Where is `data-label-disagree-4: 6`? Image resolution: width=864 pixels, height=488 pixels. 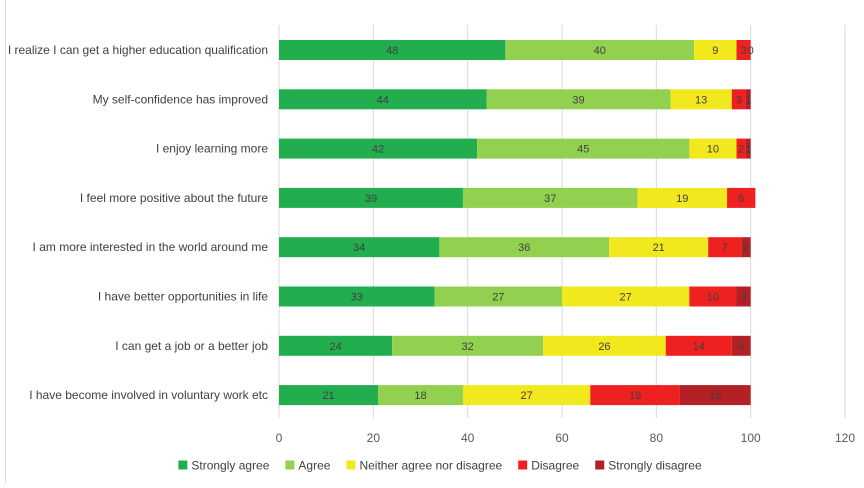 data-label-disagree-4: 6 is located at coordinates (741, 199).